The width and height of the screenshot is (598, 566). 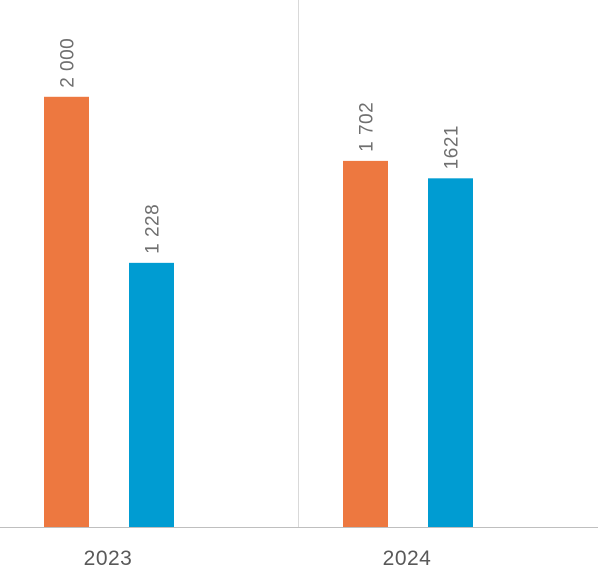 What do you see at coordinates (407, 556) in the screenshot?
I see `x-tick-label-2024: 2024` at bounding box center [407, 556].